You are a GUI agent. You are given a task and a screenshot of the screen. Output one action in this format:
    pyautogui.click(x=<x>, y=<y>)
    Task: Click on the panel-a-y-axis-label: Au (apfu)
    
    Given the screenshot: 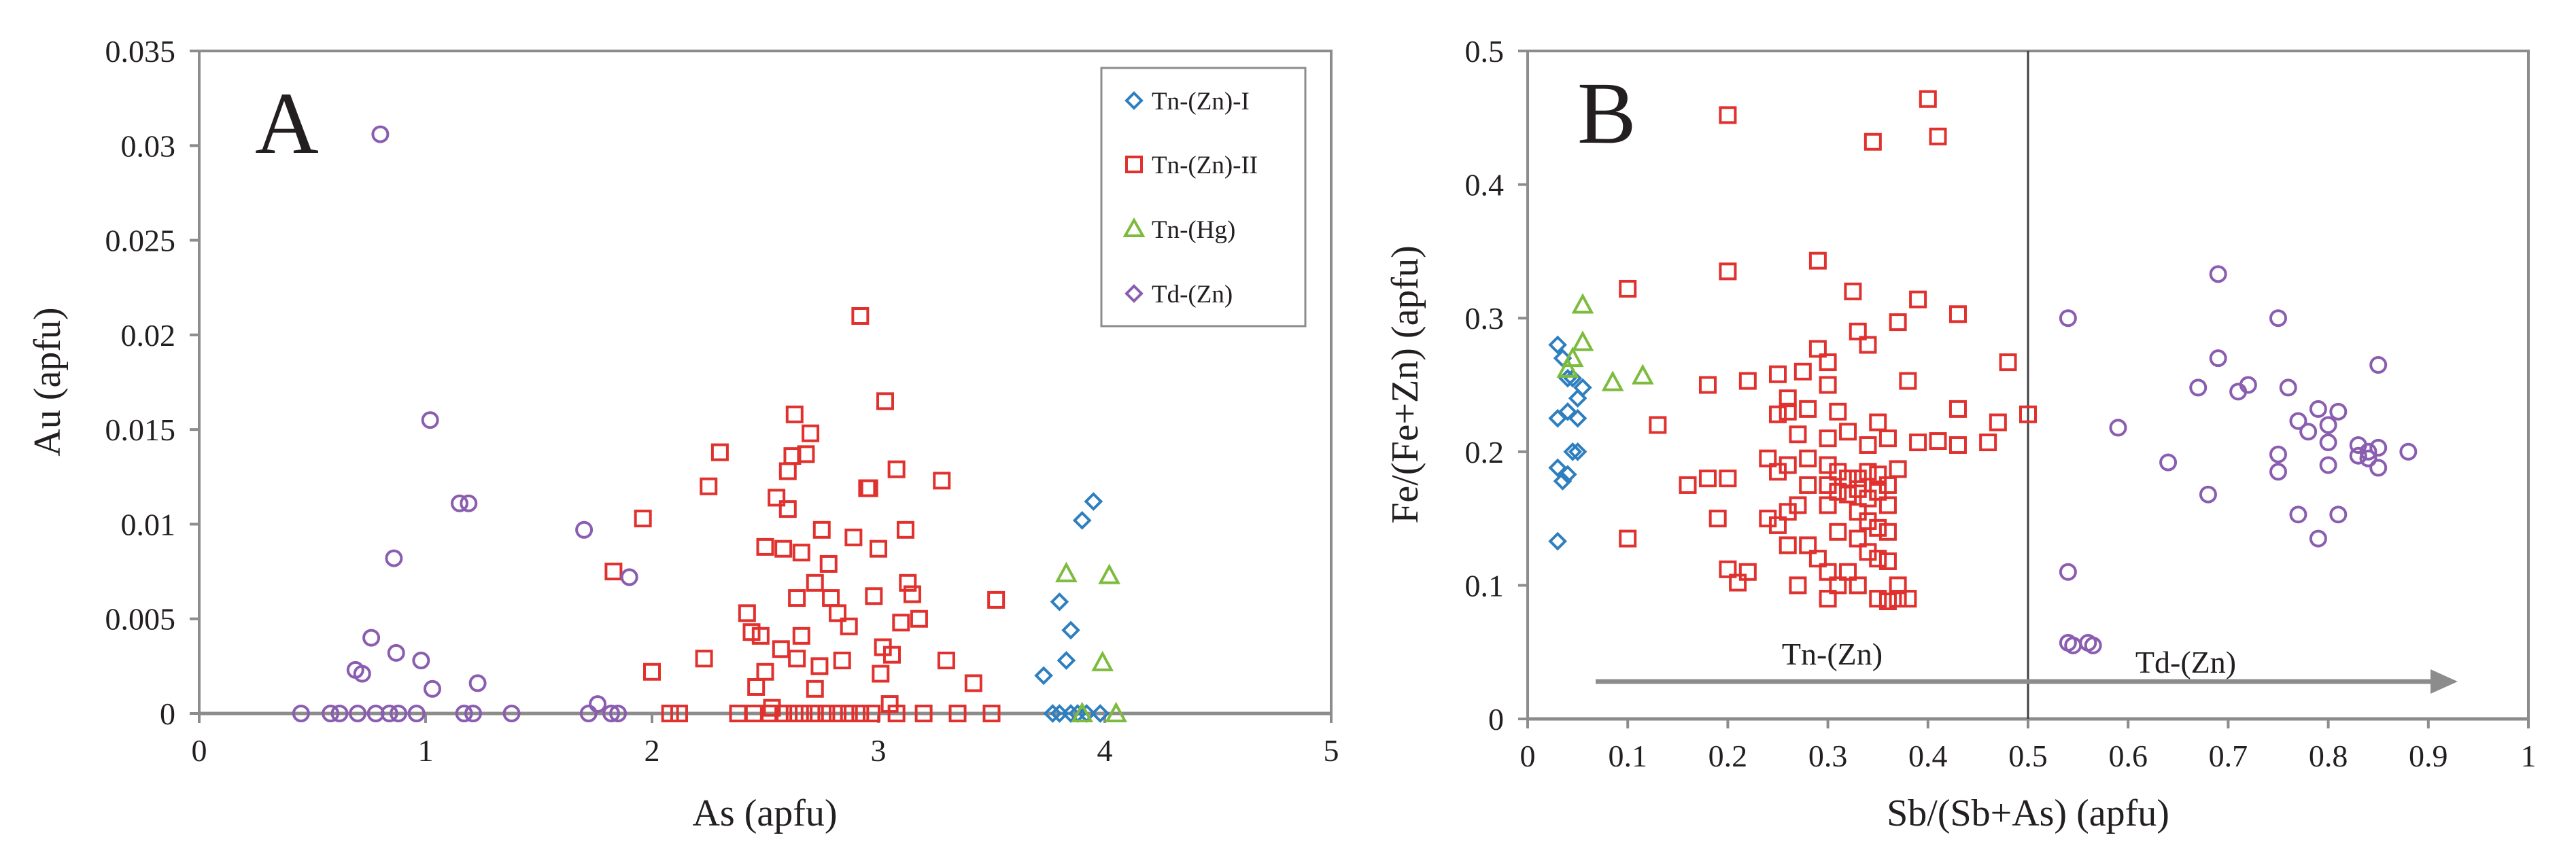 What is the action you would take?
    pyautogui.click(x=48, y=381)
    